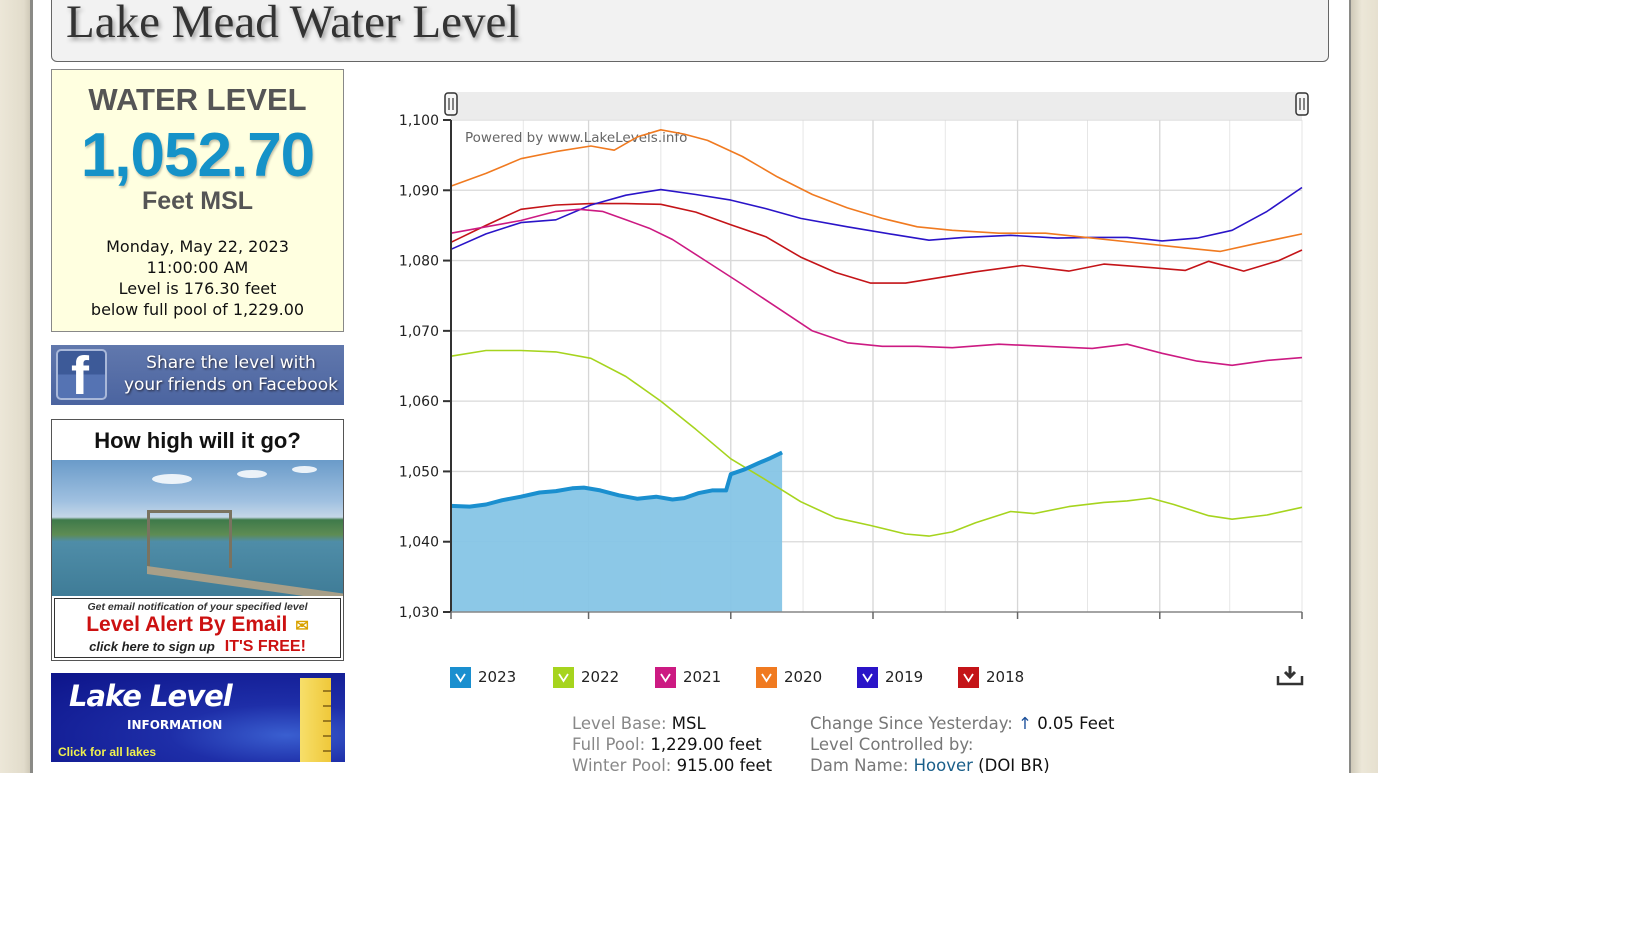 The height and width of the screenshot is (929, 1652). Describe the element at coordinates (451, 104) in the screenshot. I see `navigator-handle-left` at that location.